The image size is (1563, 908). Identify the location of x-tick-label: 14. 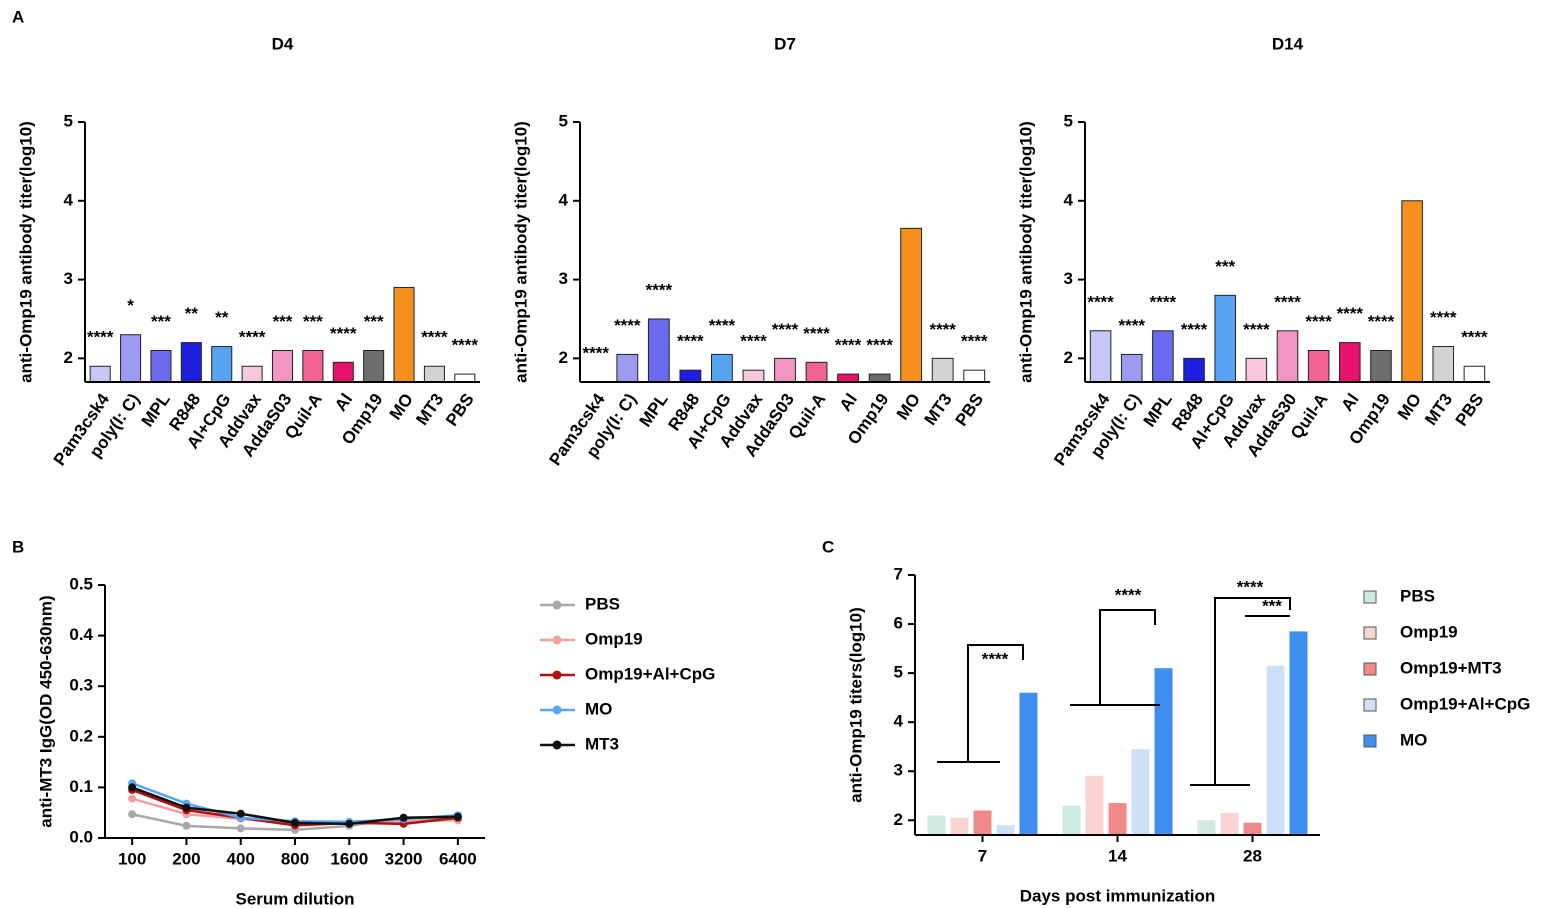
(1117, 855).